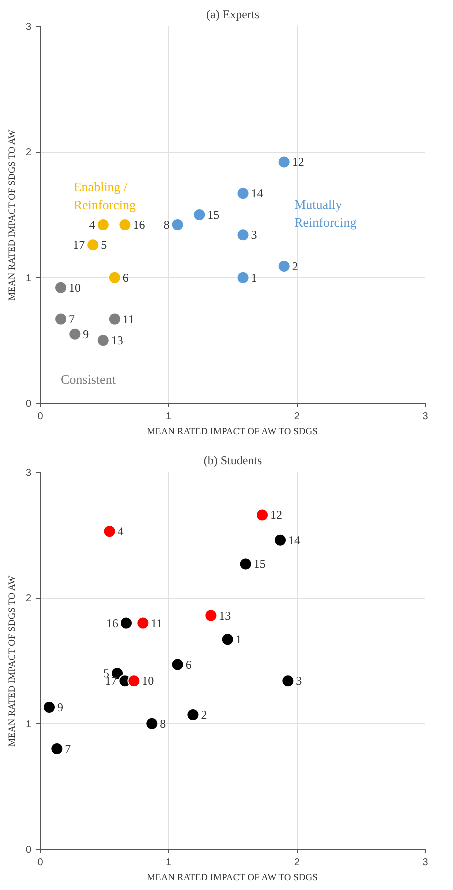  What do you see at coordinates (104, 245) in the screenshot?
I see `annotation: 5` at bounding box center [104, 245].